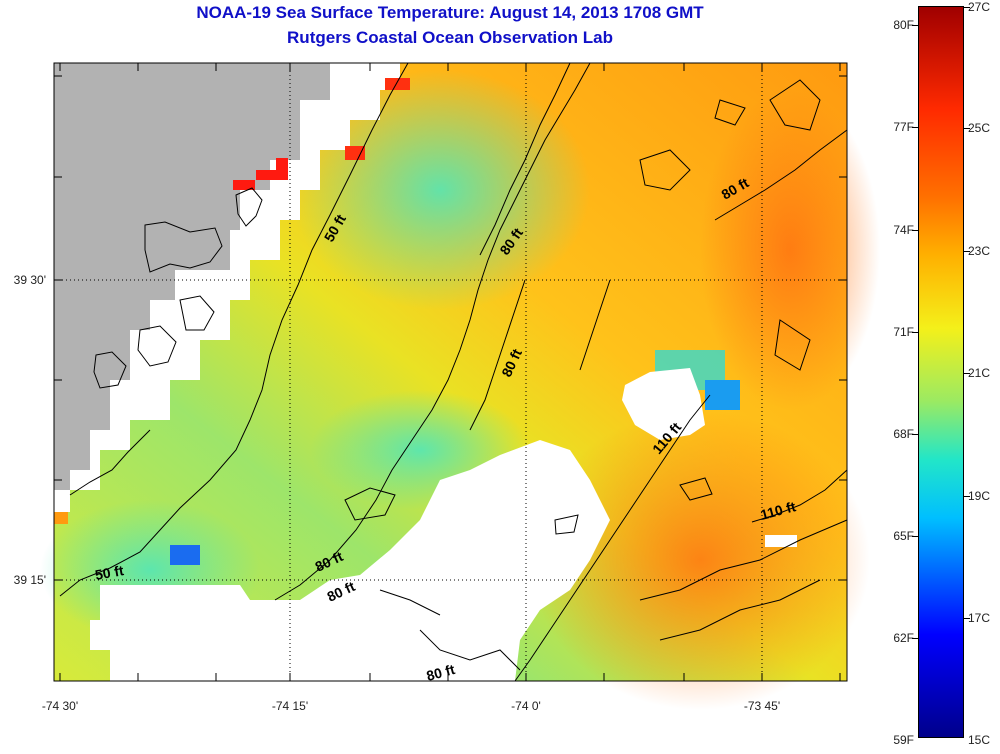 The width and height of the screenshot is (1000, 754). Describe the element at coordinates (60, 706) in the screenshot. I see `lon-label: -74 30'` at that location.